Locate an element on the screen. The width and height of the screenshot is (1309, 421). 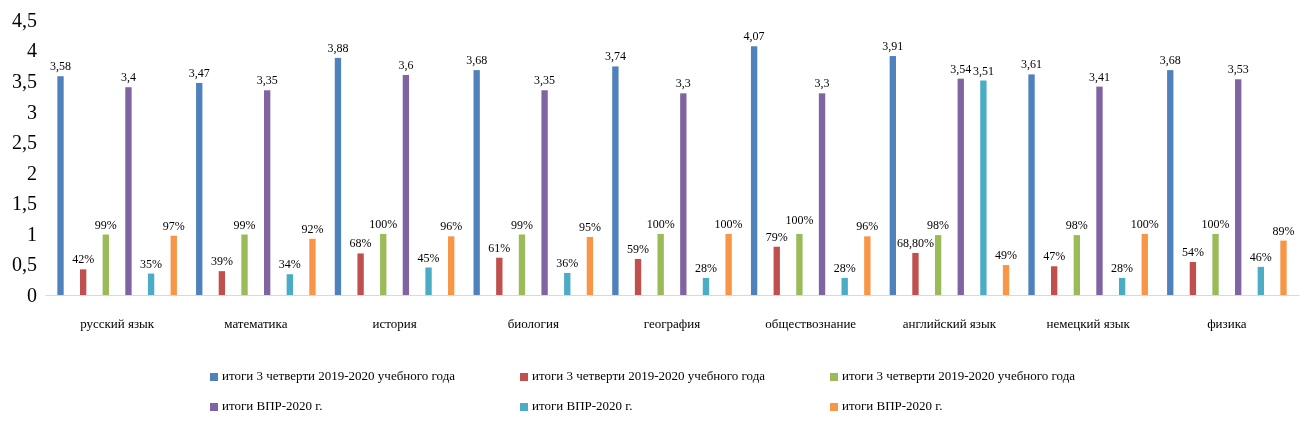
y-tick-label: 4 is located at coordinates (32, 50).